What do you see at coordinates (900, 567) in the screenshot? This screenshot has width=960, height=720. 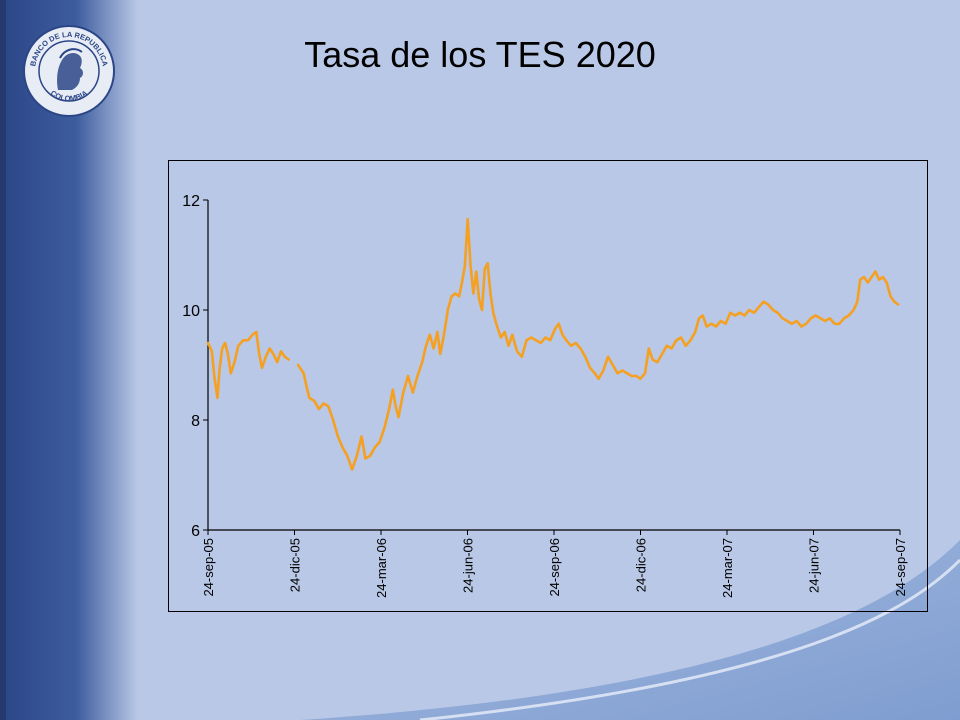 I see `x-tick-label: 24-sep-07` at bounding box center [900, 567].